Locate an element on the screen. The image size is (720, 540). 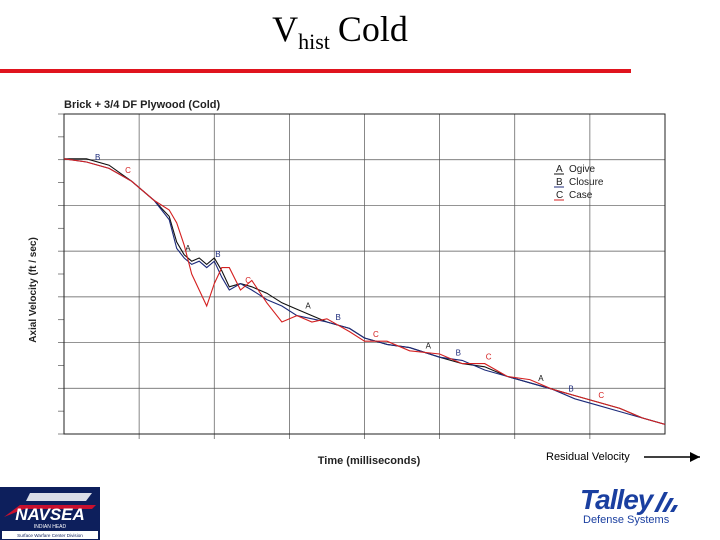
talley-wordmark: Talley is located at coordinates (616, 499).